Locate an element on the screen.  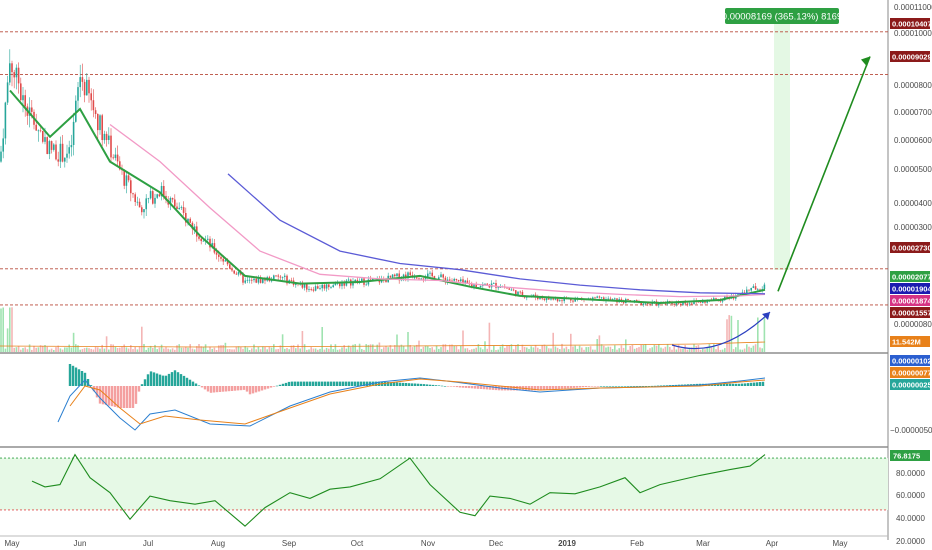
level-badge: 11.542M is located at coordinates (906, 342).